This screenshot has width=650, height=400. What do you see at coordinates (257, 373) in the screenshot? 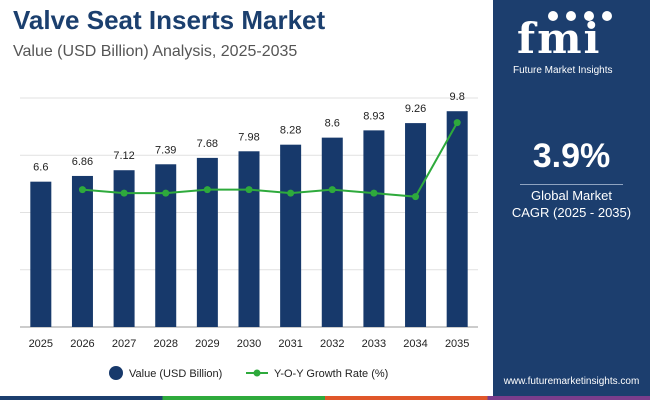
I see `legend-line-dot` at bounding box center [257, 373].